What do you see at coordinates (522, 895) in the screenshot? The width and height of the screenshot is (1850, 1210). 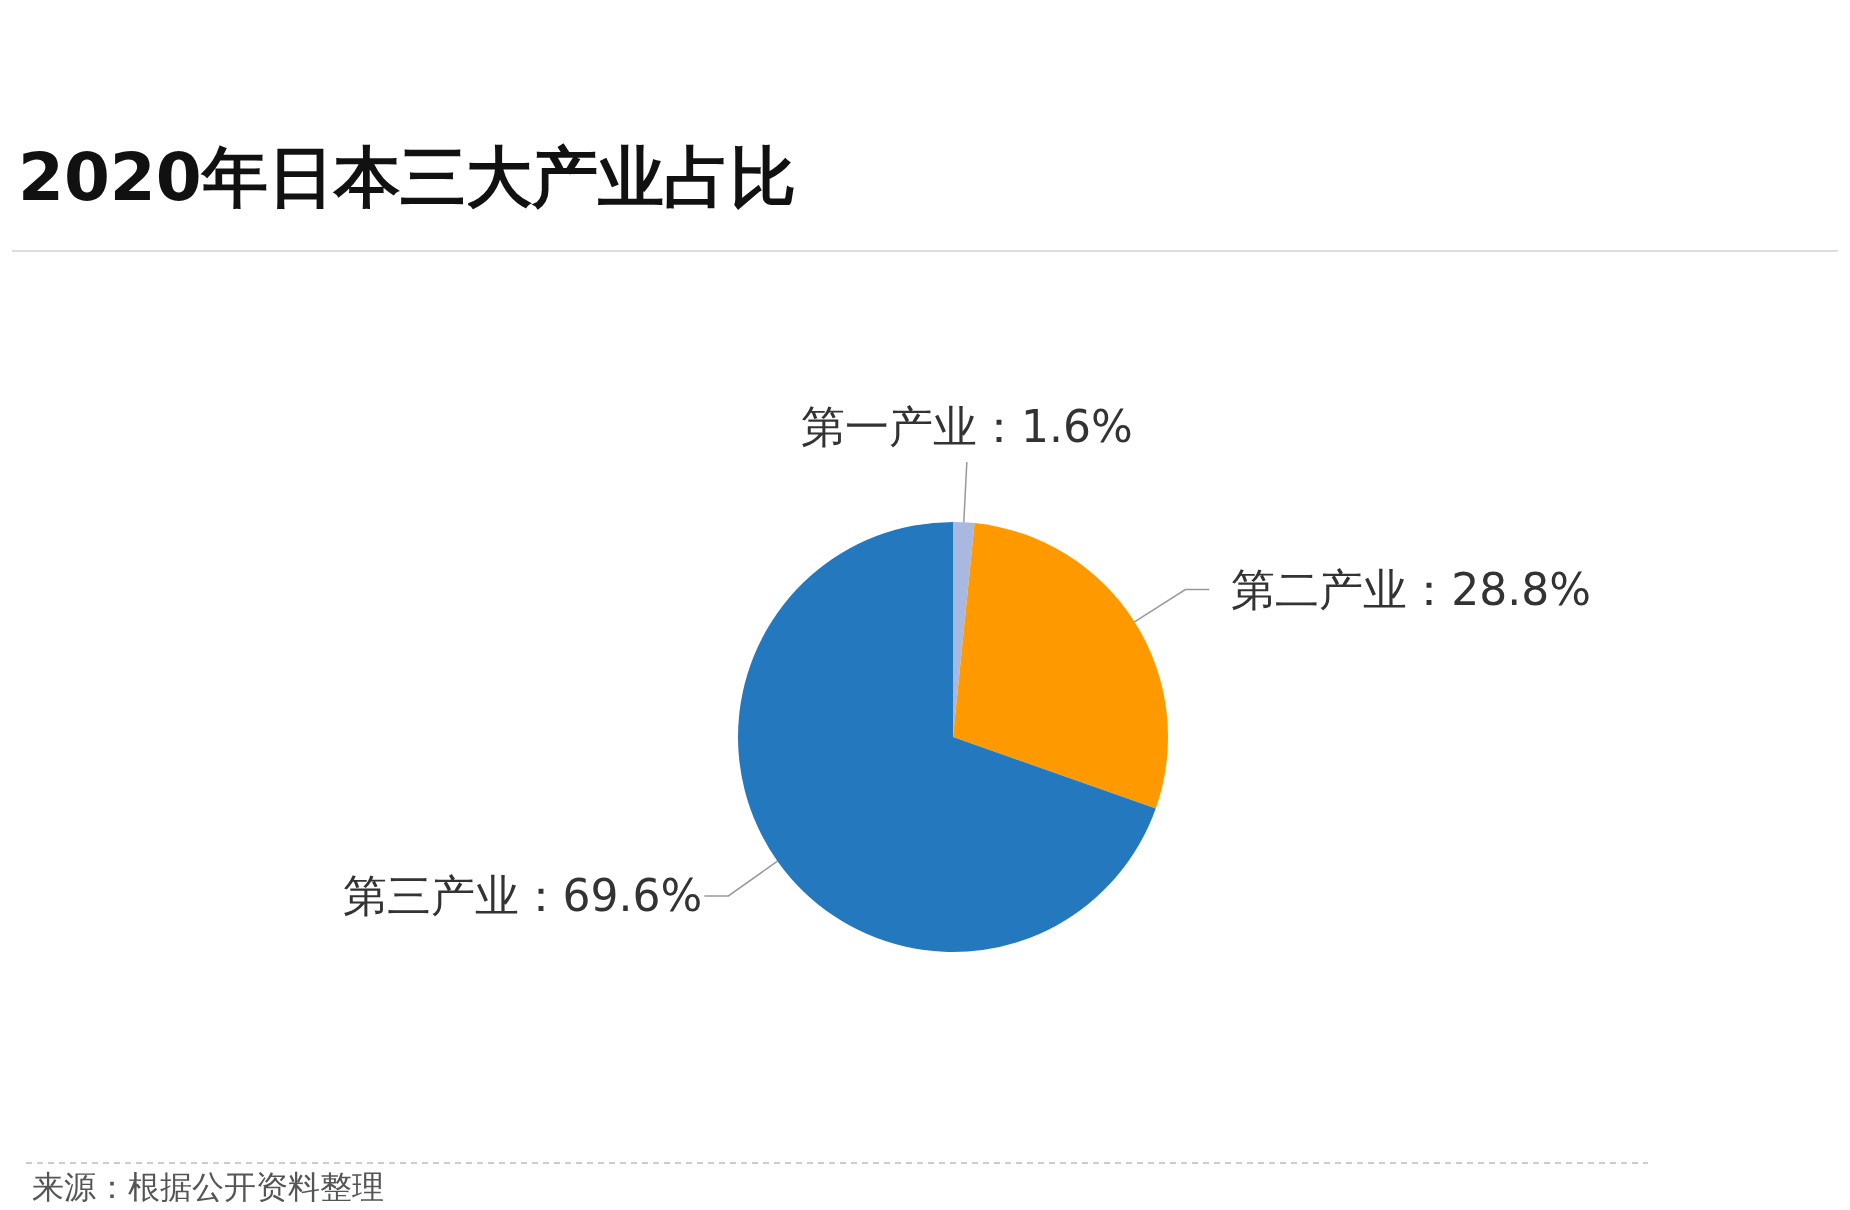 I see `slice-label: 第三产业：69.6%` at bounding box center [522, 895].